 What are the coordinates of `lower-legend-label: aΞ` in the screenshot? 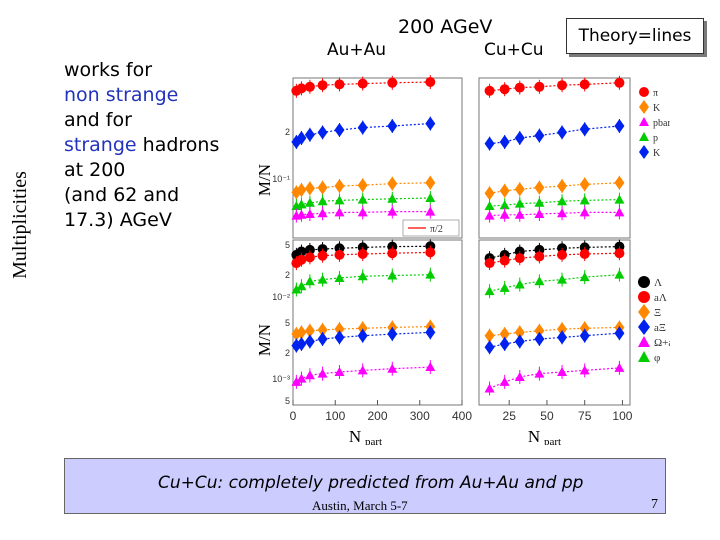 It's located at (660, 328).